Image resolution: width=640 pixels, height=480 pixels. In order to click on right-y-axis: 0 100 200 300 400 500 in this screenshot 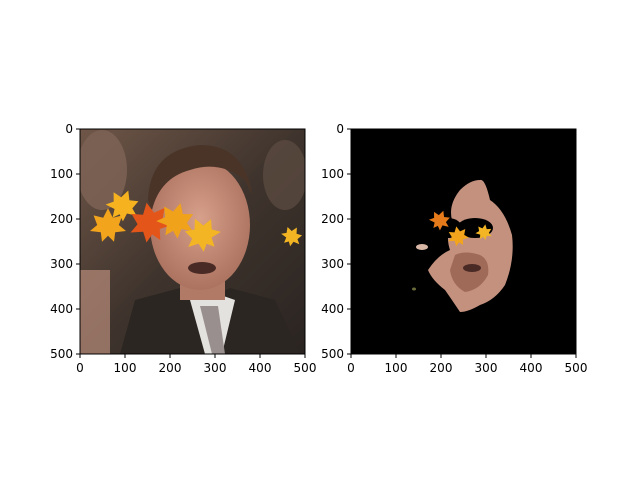, I will do `click(336, 241)`.